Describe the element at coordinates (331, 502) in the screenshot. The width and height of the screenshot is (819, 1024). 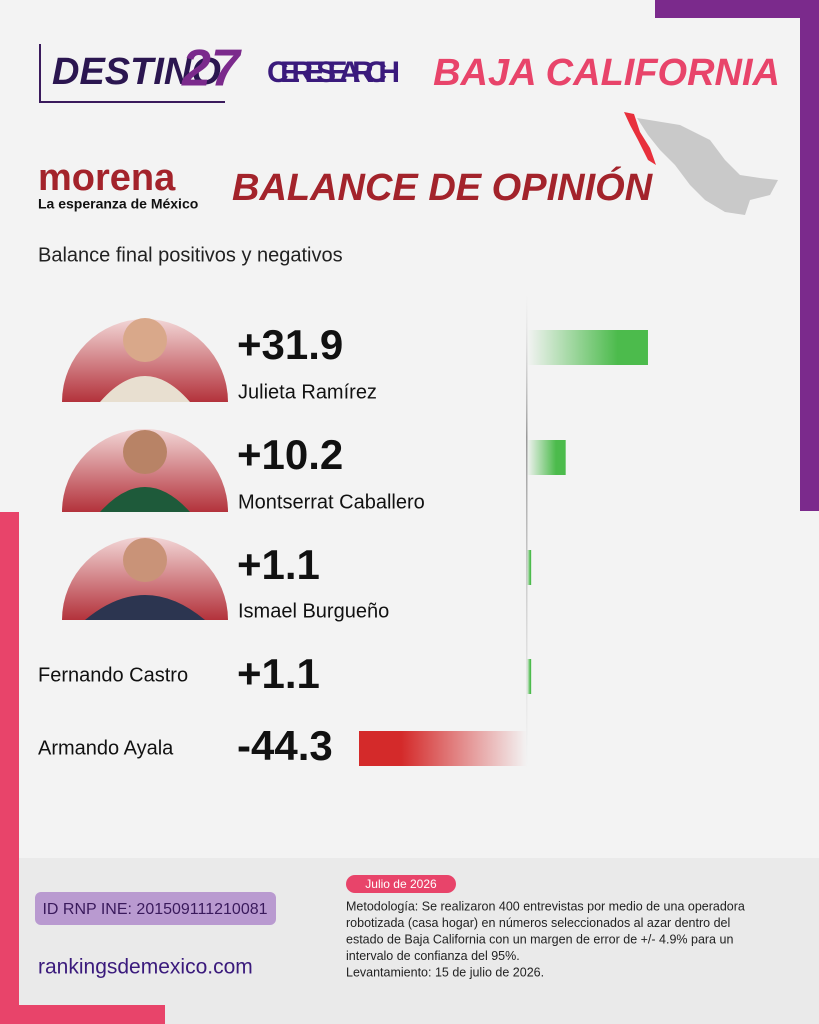
I see `candidate-name: Montserrat Caballero` at that location.